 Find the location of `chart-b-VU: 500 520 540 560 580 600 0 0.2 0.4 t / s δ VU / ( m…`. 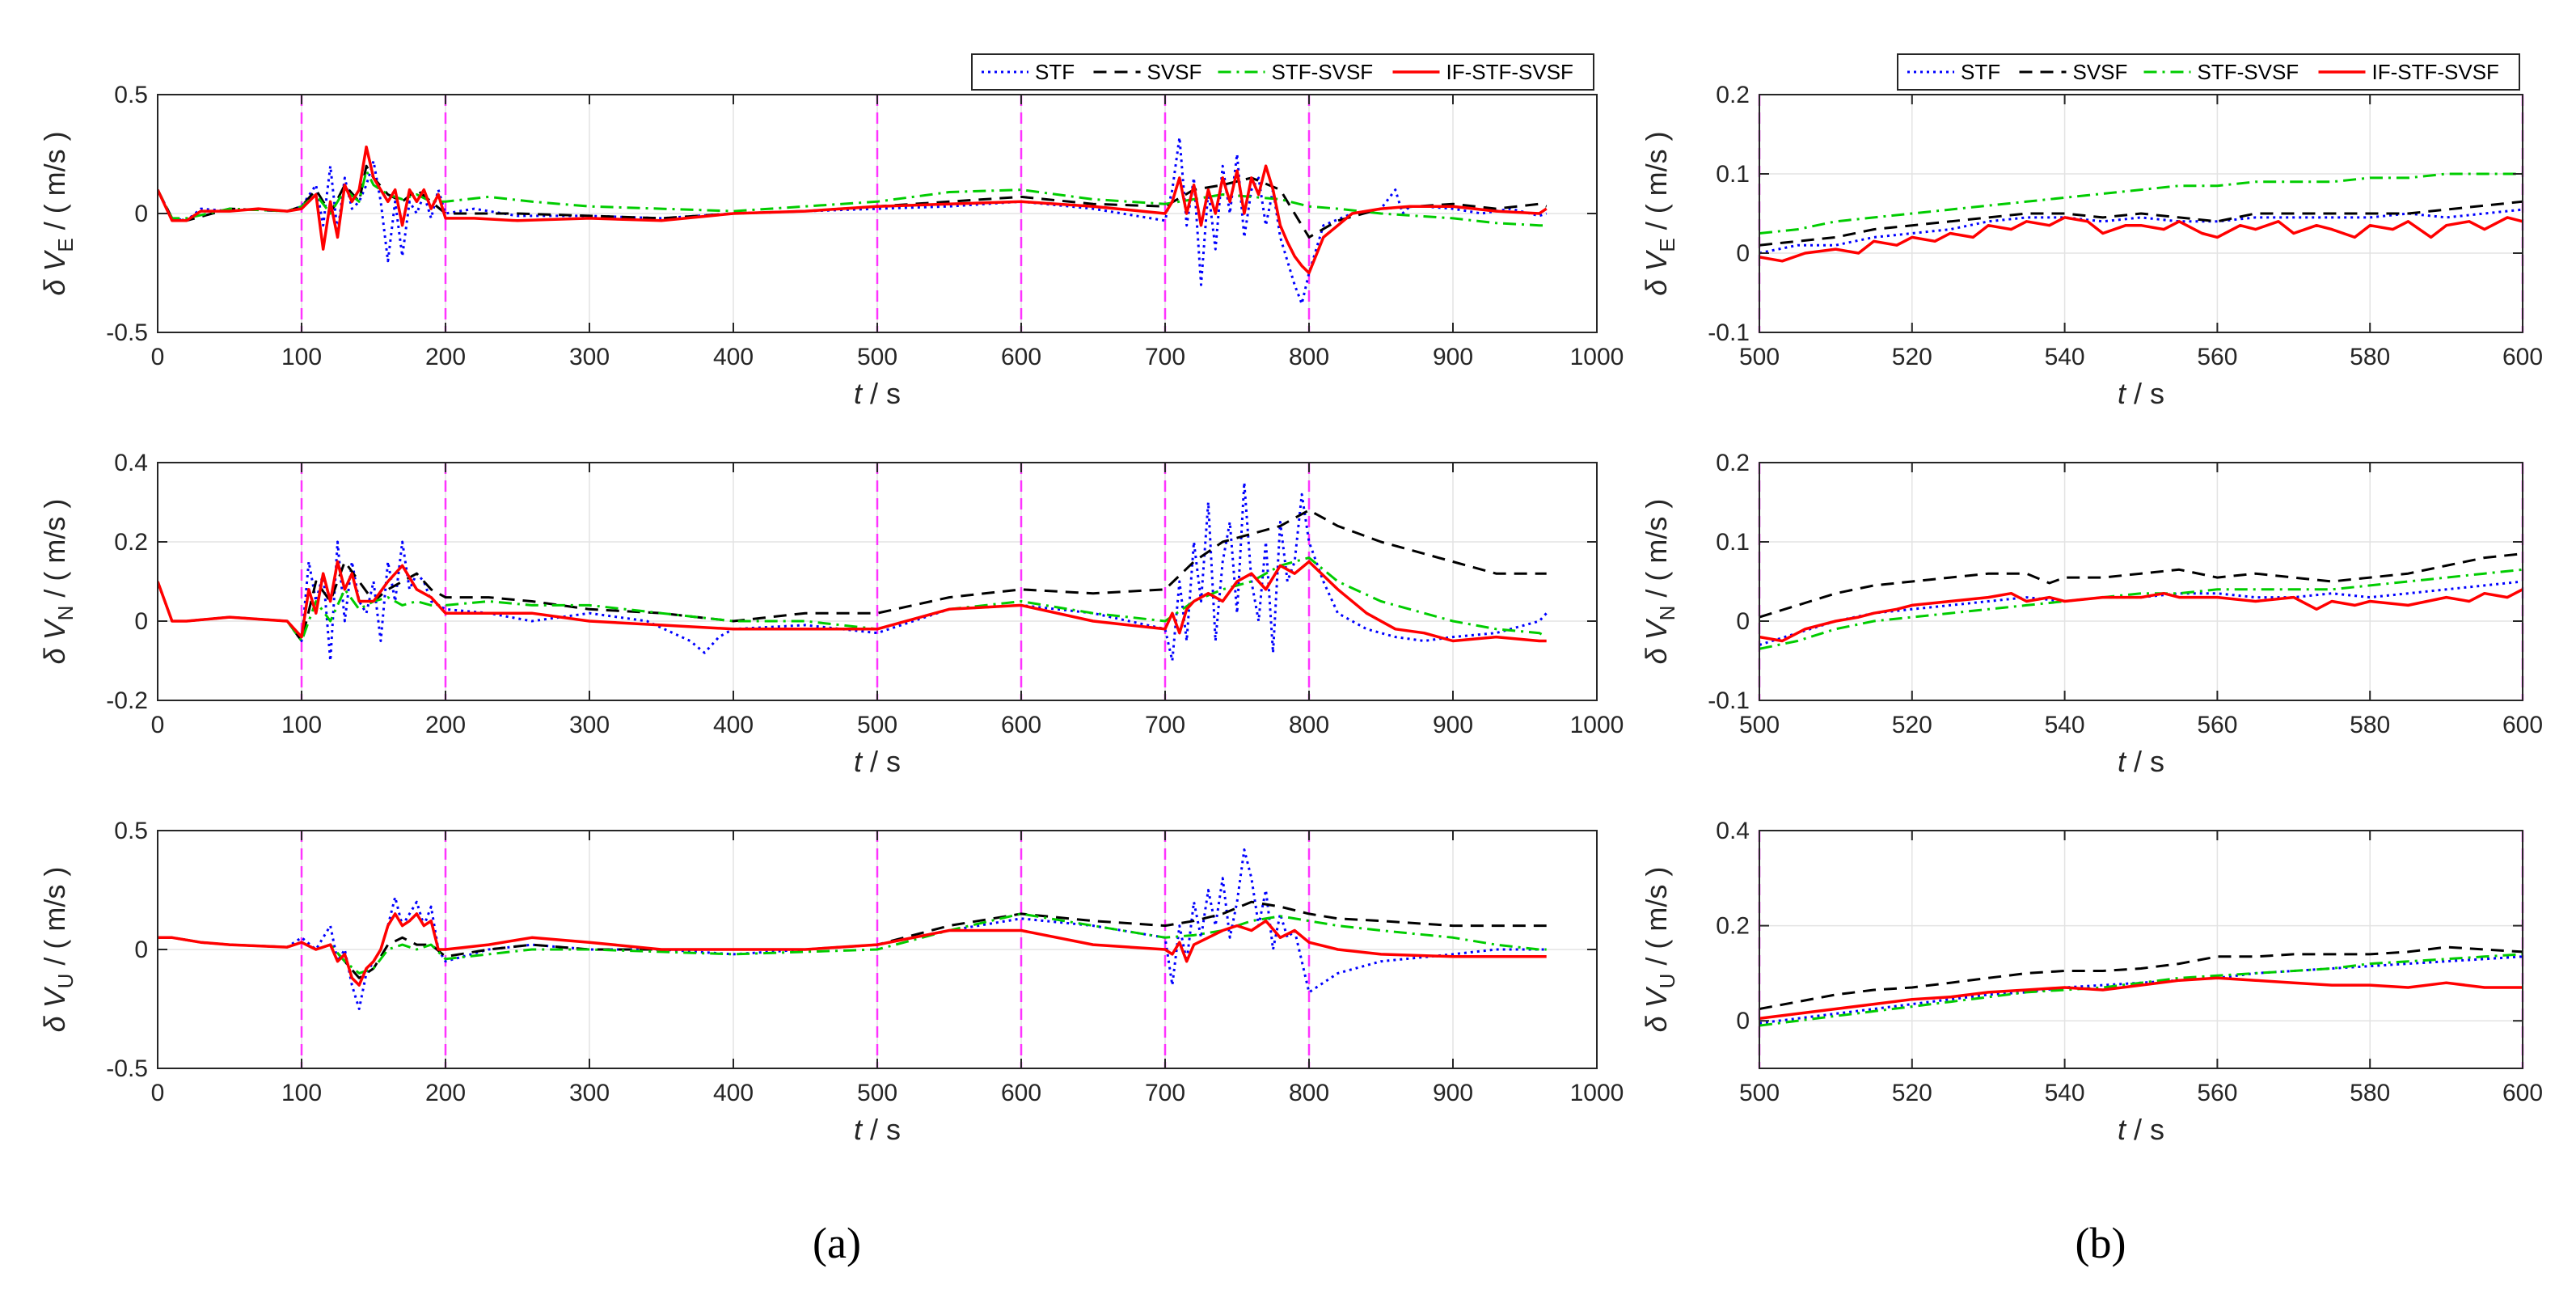

chart-b-VU: 500 520 540 560 580 600 0 0.2 0.4 t / s δ VU / ( m… is located at coordinates (2091, 982).